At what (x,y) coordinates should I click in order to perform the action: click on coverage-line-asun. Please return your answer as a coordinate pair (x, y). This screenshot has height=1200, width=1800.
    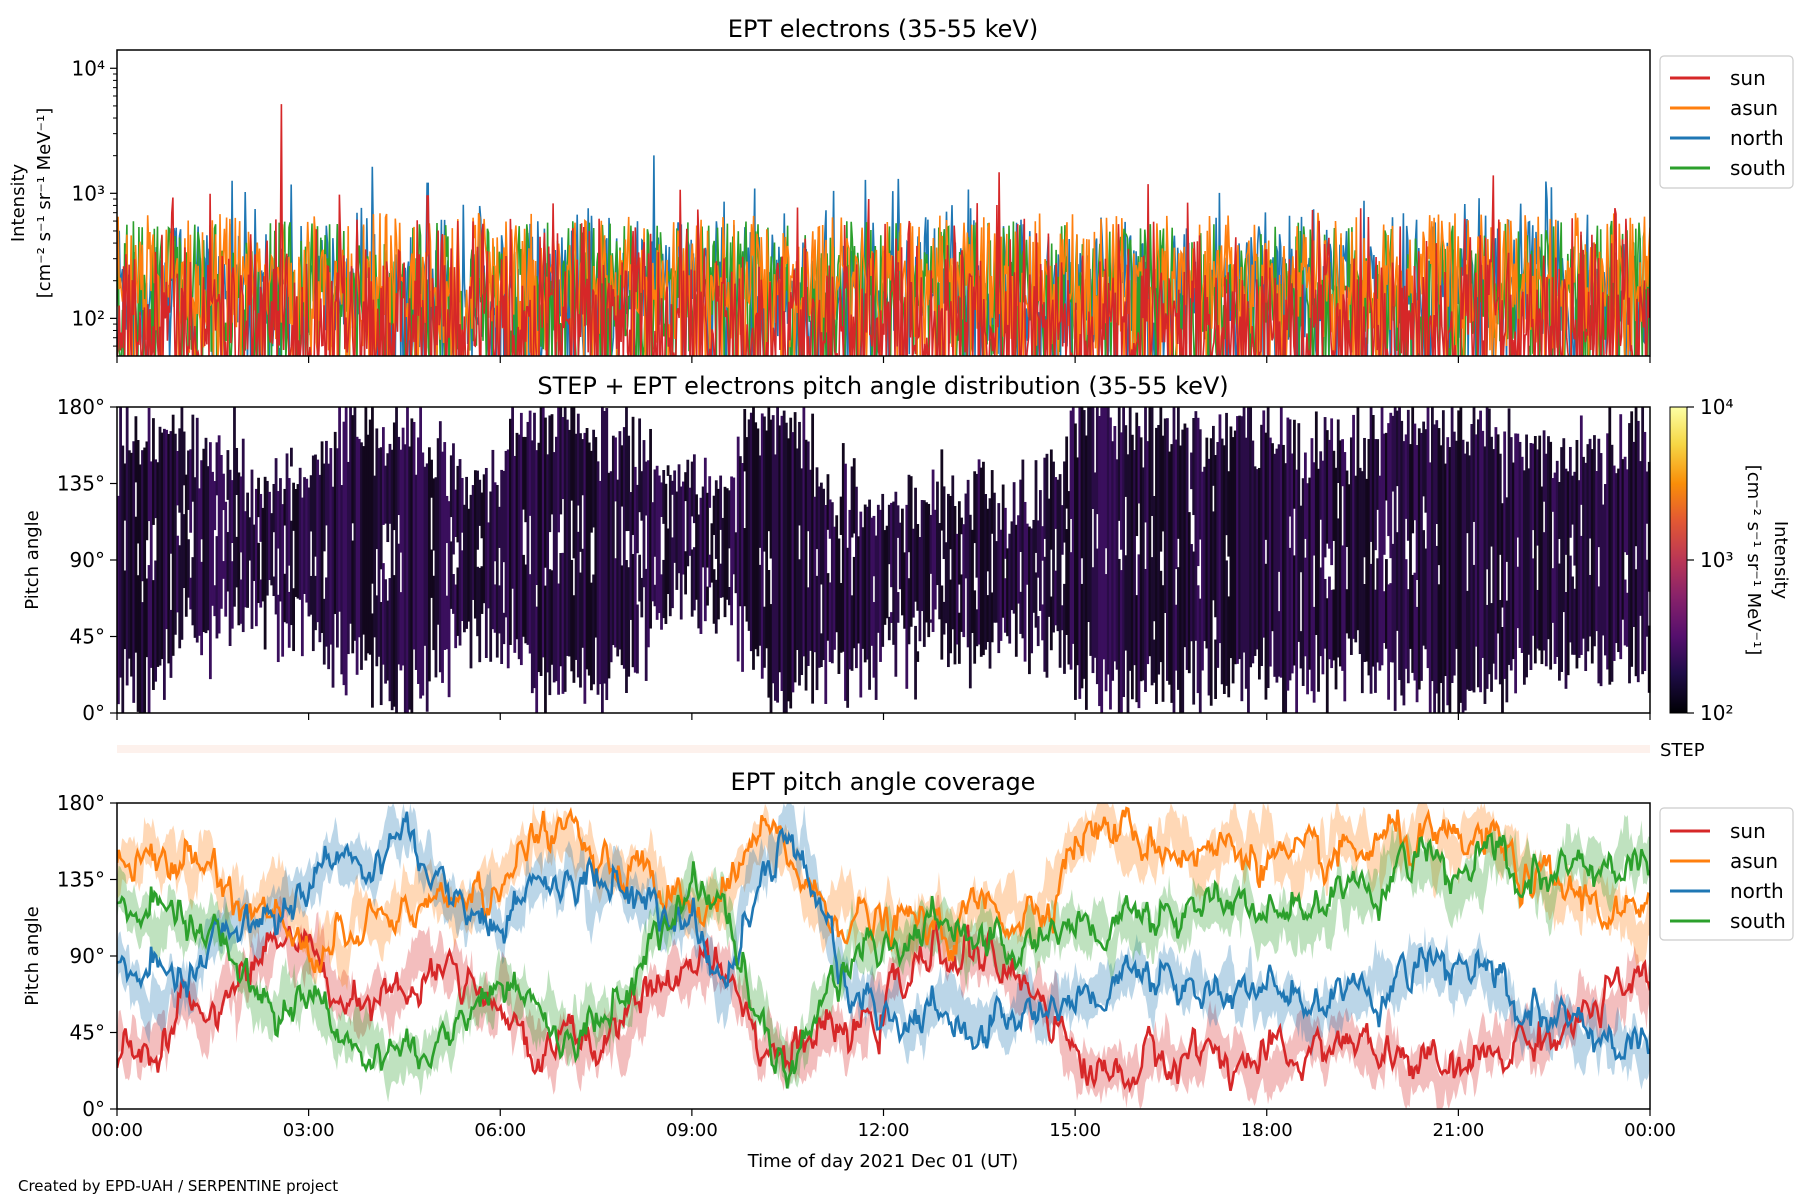
    Looking at the image, I should click on (883, 890).